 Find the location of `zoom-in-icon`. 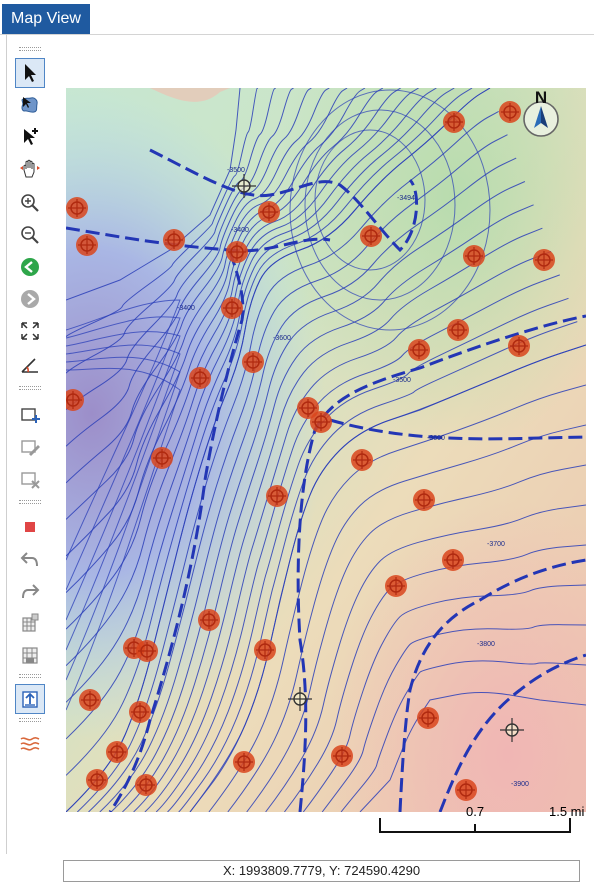

zoom-in-icon is located at coordinates (30, 203).